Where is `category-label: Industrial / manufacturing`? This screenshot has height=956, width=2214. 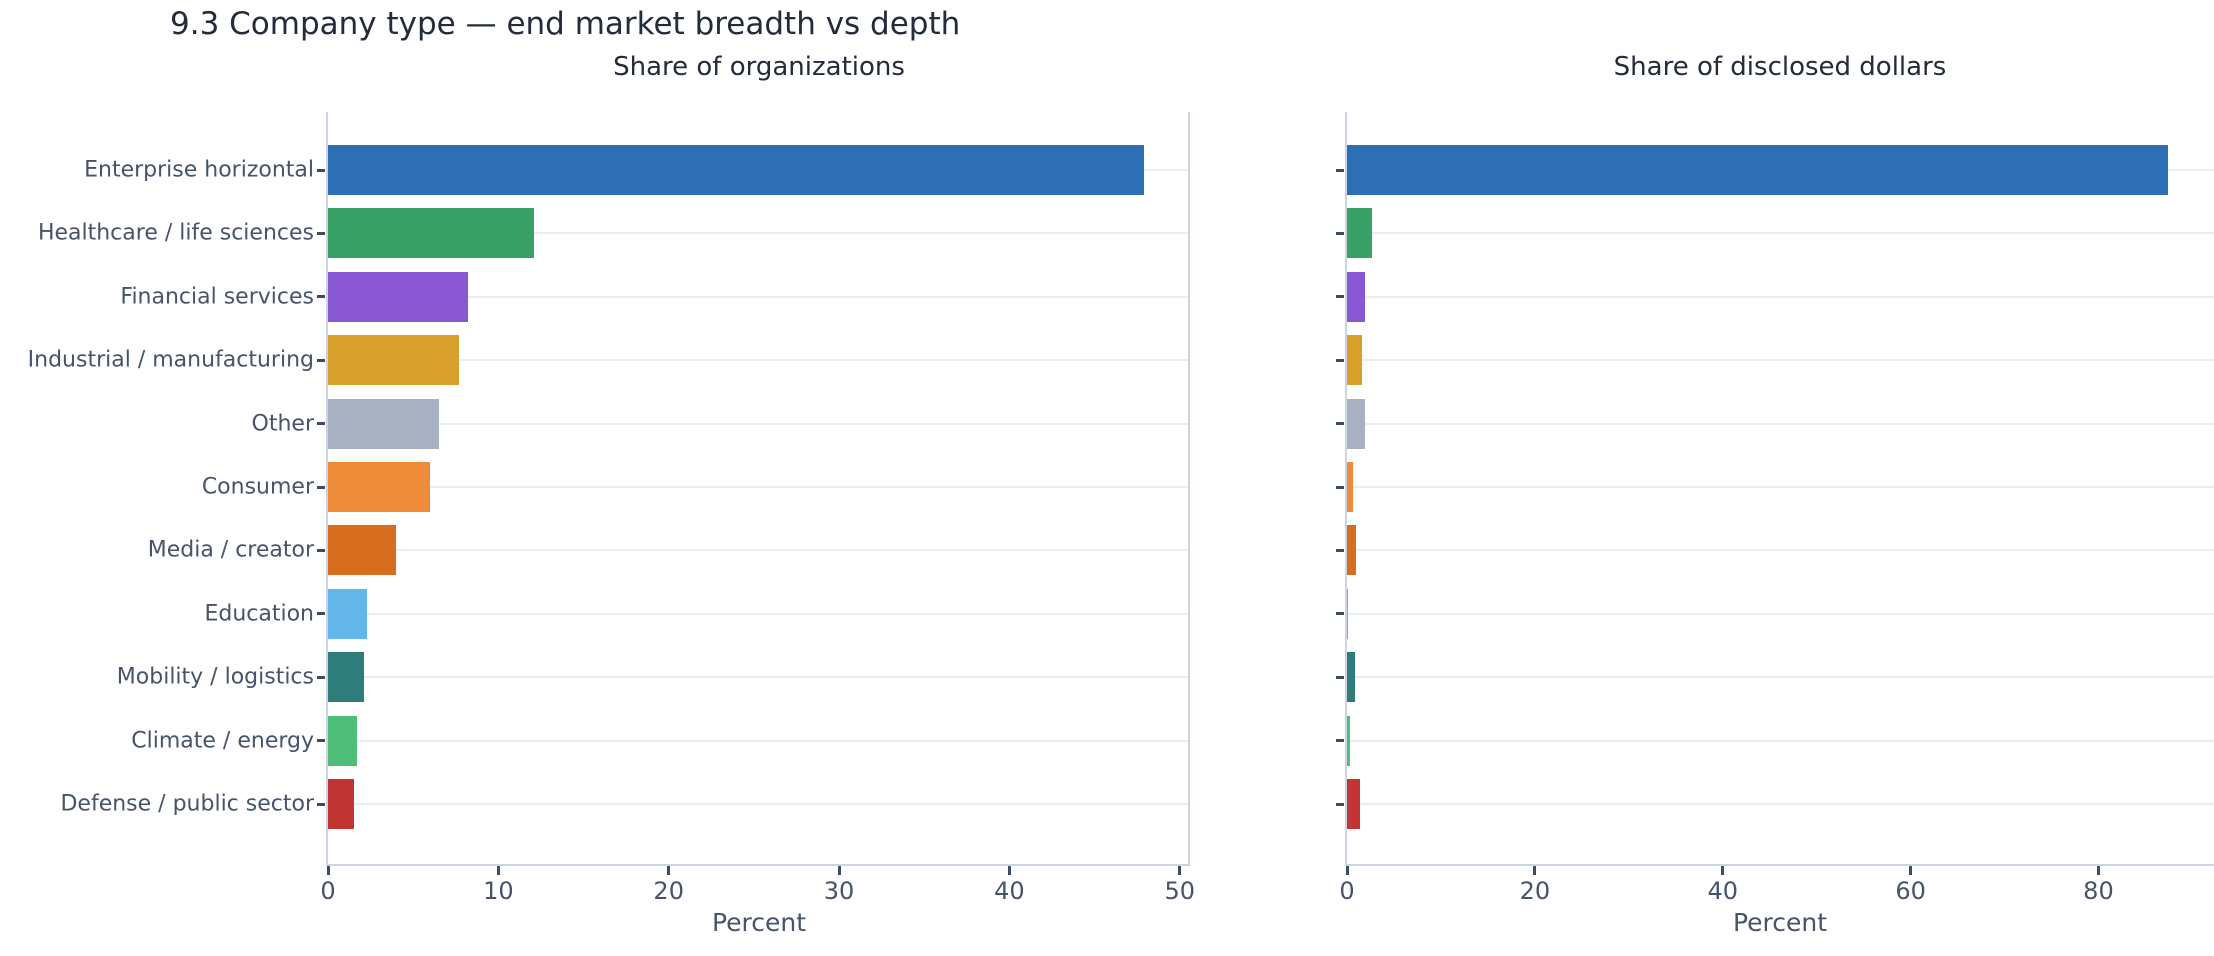
category-label: Industrial / manufacturing is located at coordinates (170, 360).